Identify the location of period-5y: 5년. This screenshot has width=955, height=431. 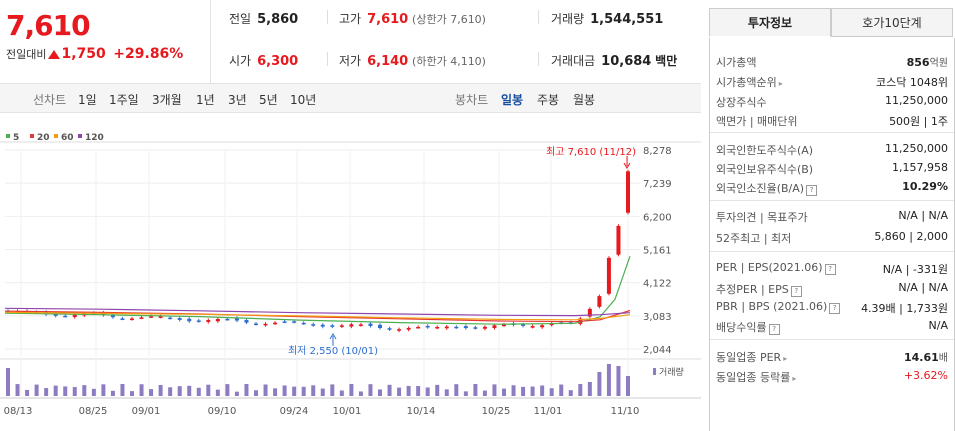
(268, 100).